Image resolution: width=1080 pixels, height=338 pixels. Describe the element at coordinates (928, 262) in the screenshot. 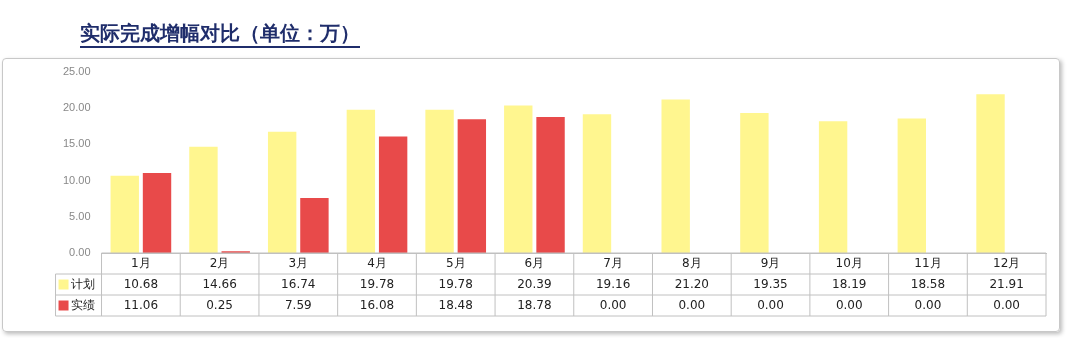

I see `x-tick-label: 11月` at that location.